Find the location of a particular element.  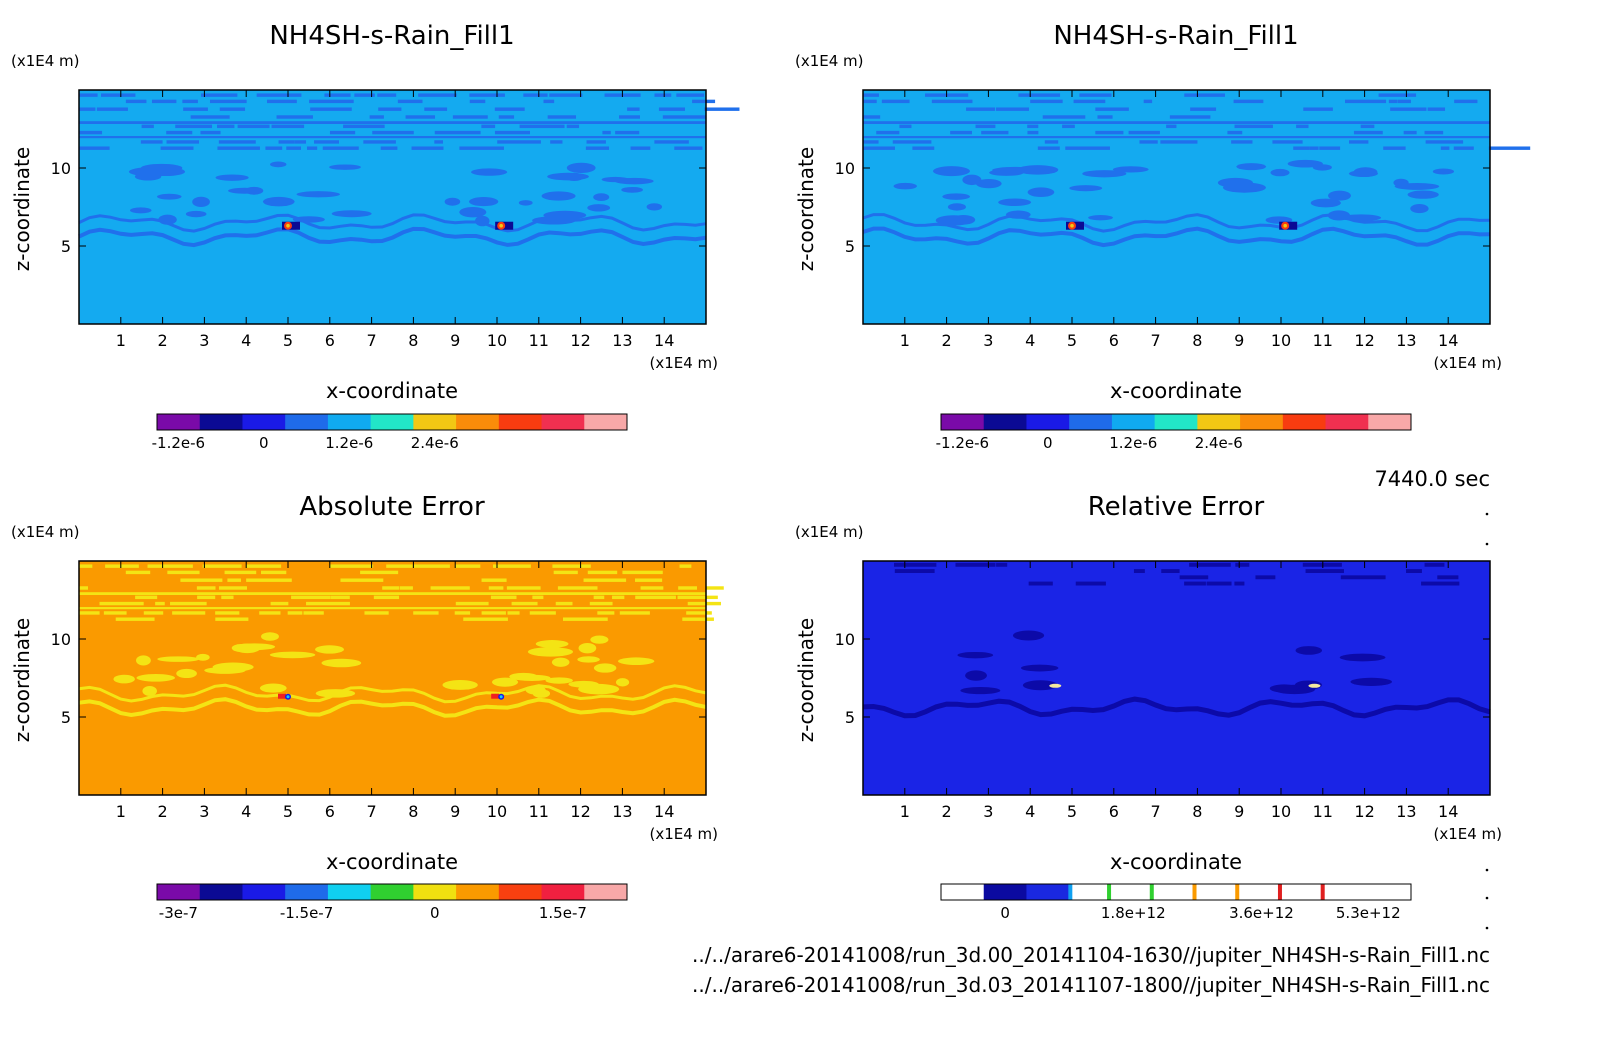

x-tick-label: 14 is located at coordinates (1448, 340).